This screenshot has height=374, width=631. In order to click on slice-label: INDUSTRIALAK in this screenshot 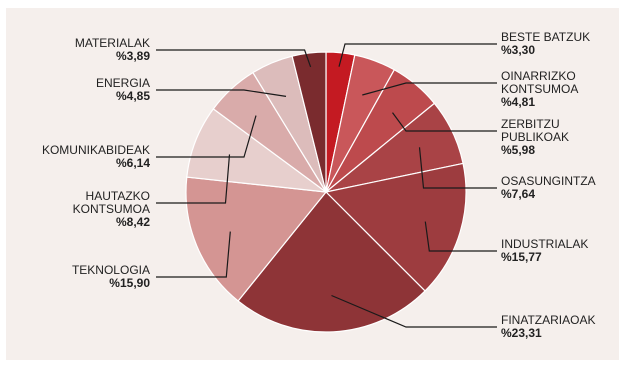, I will do `click(544, 244)`.